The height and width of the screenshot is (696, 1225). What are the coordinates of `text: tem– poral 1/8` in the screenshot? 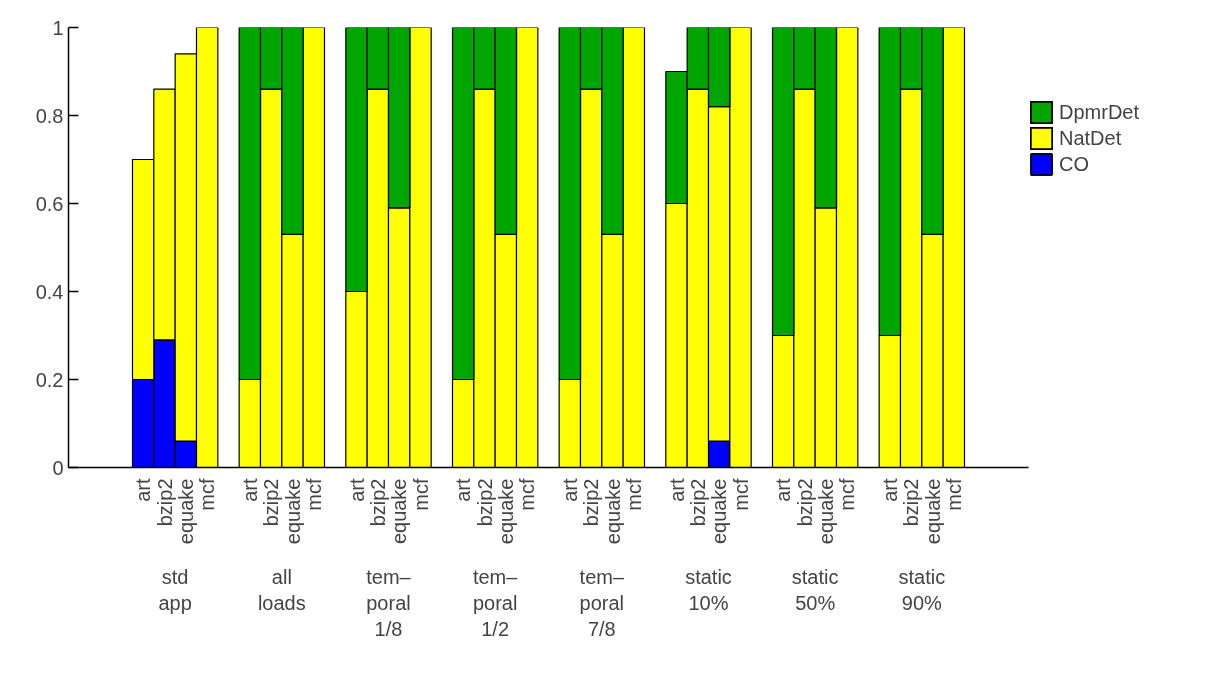 It's located at (389, 603).